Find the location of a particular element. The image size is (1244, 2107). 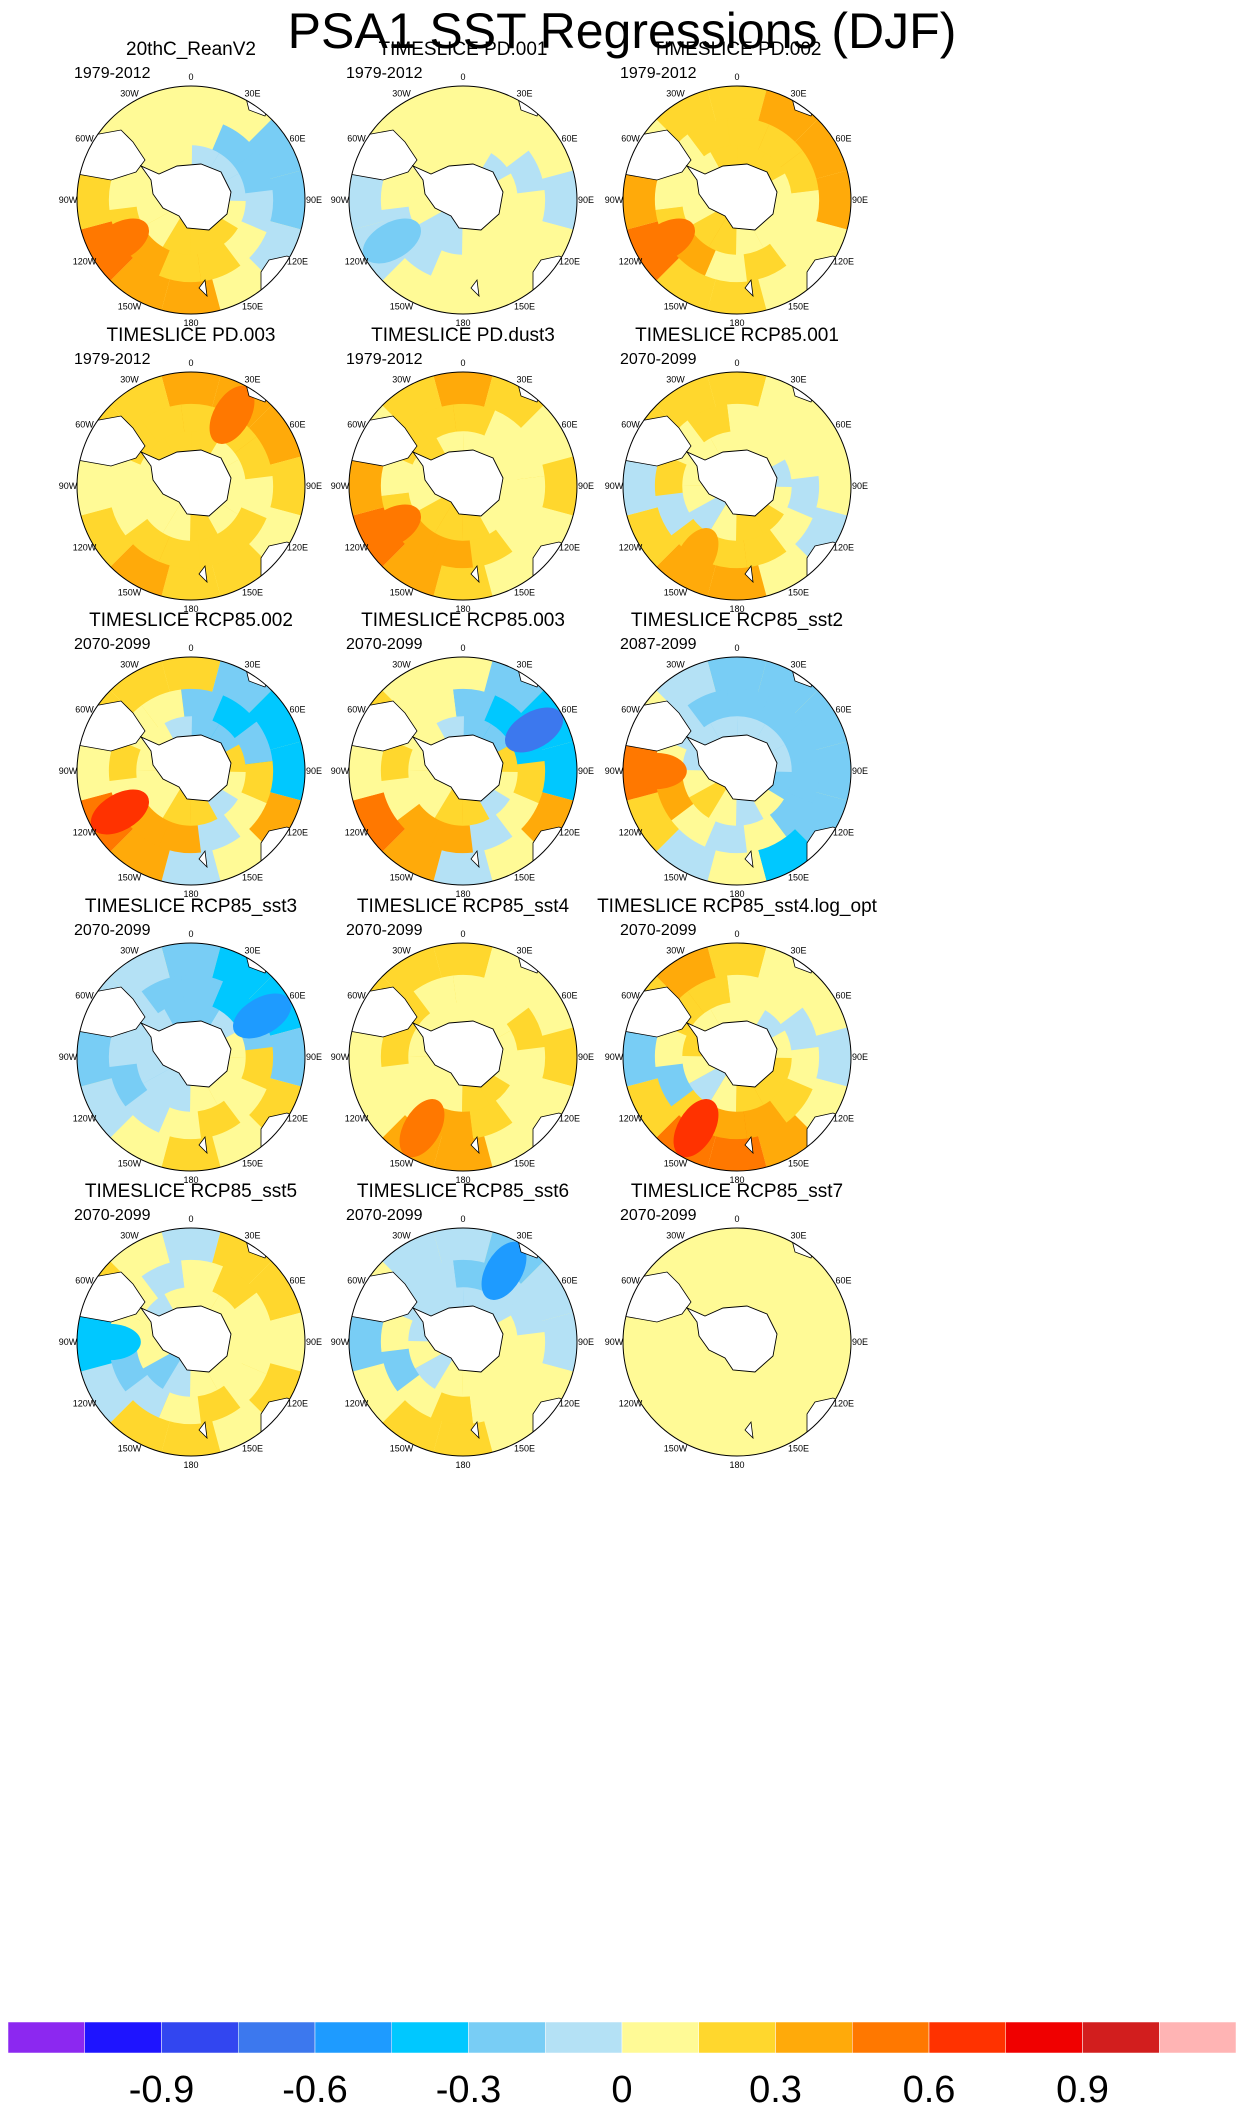

panel-title: TIMESLICE RCP85_sst2 is located at coordinates (737, 620).